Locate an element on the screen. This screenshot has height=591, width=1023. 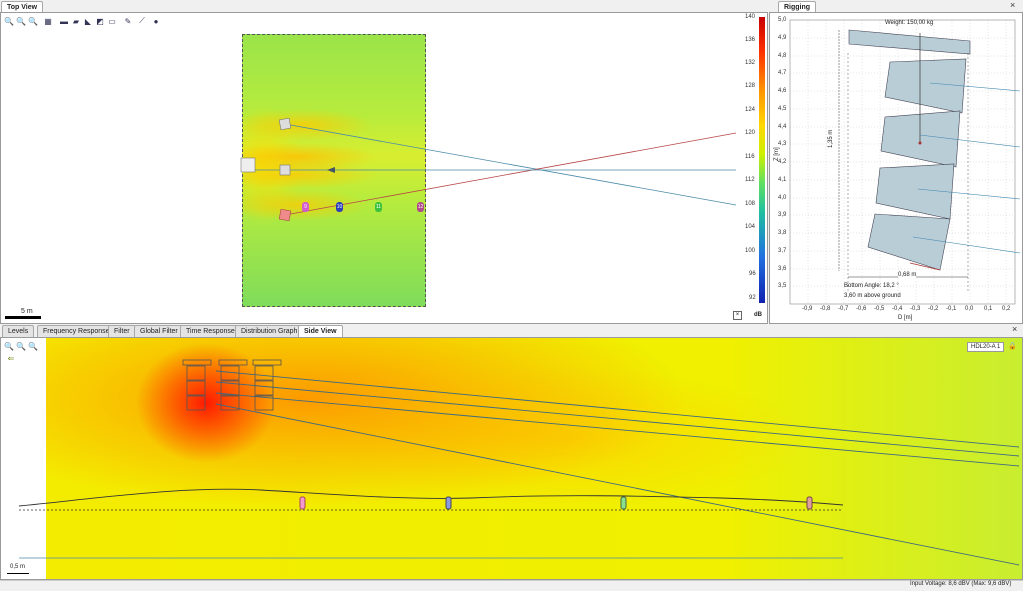
colorbar-tick: 100 is located at coordinates (750, 251).